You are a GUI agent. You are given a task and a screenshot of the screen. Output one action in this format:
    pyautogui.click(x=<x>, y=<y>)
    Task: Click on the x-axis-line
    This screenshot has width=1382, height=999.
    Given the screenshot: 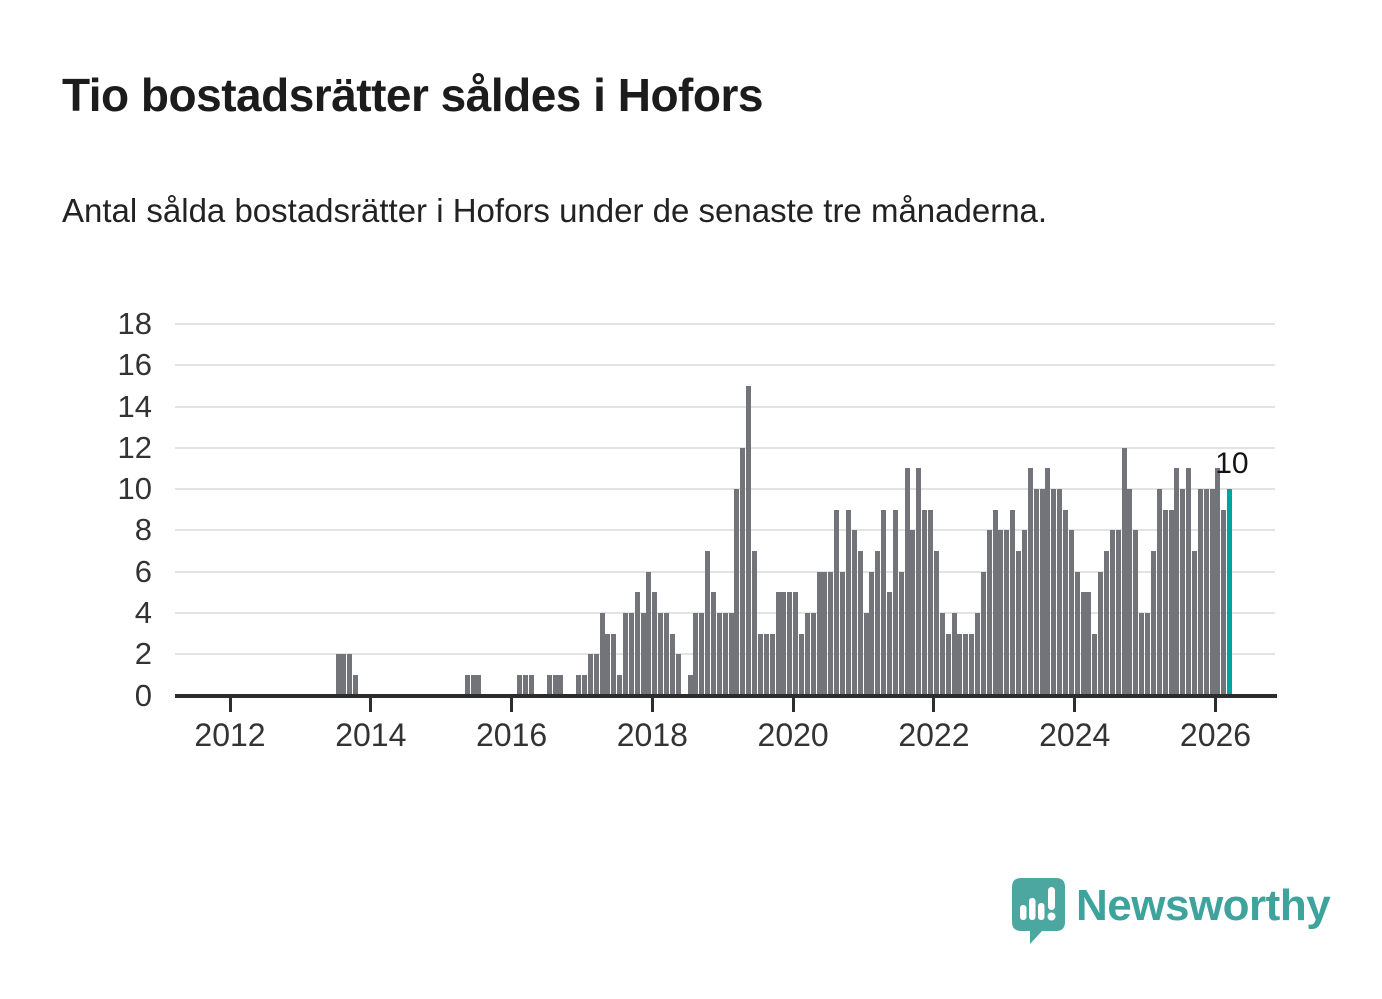 What is the action you would take?
    pyautogui.click(x=726, y=696)
    